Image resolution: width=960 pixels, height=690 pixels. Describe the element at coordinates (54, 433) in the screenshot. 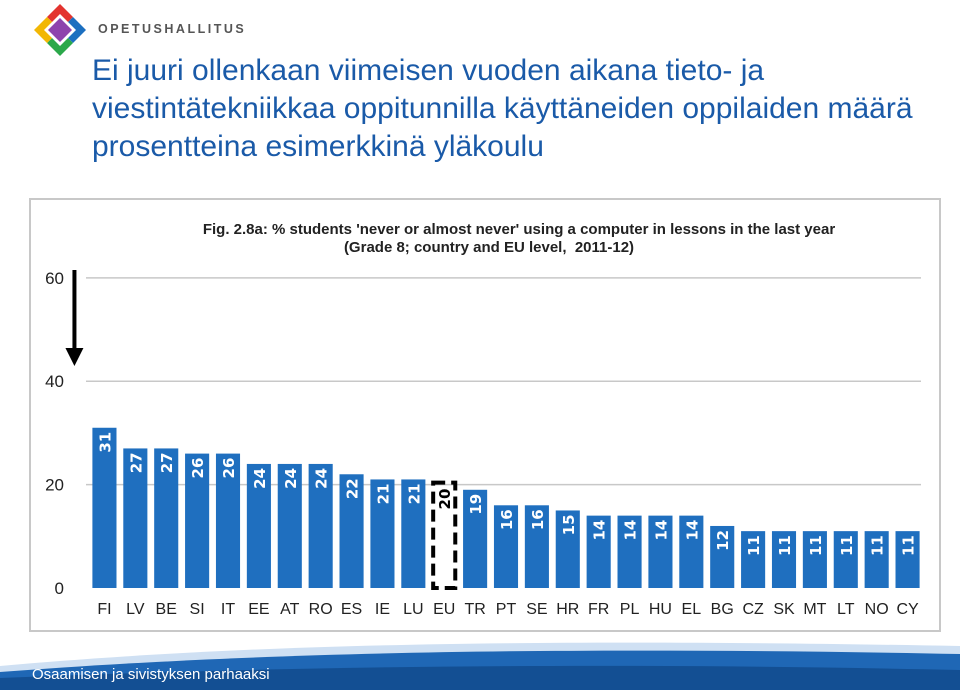

I see `y-axis: 0 20 40 60` at that location.